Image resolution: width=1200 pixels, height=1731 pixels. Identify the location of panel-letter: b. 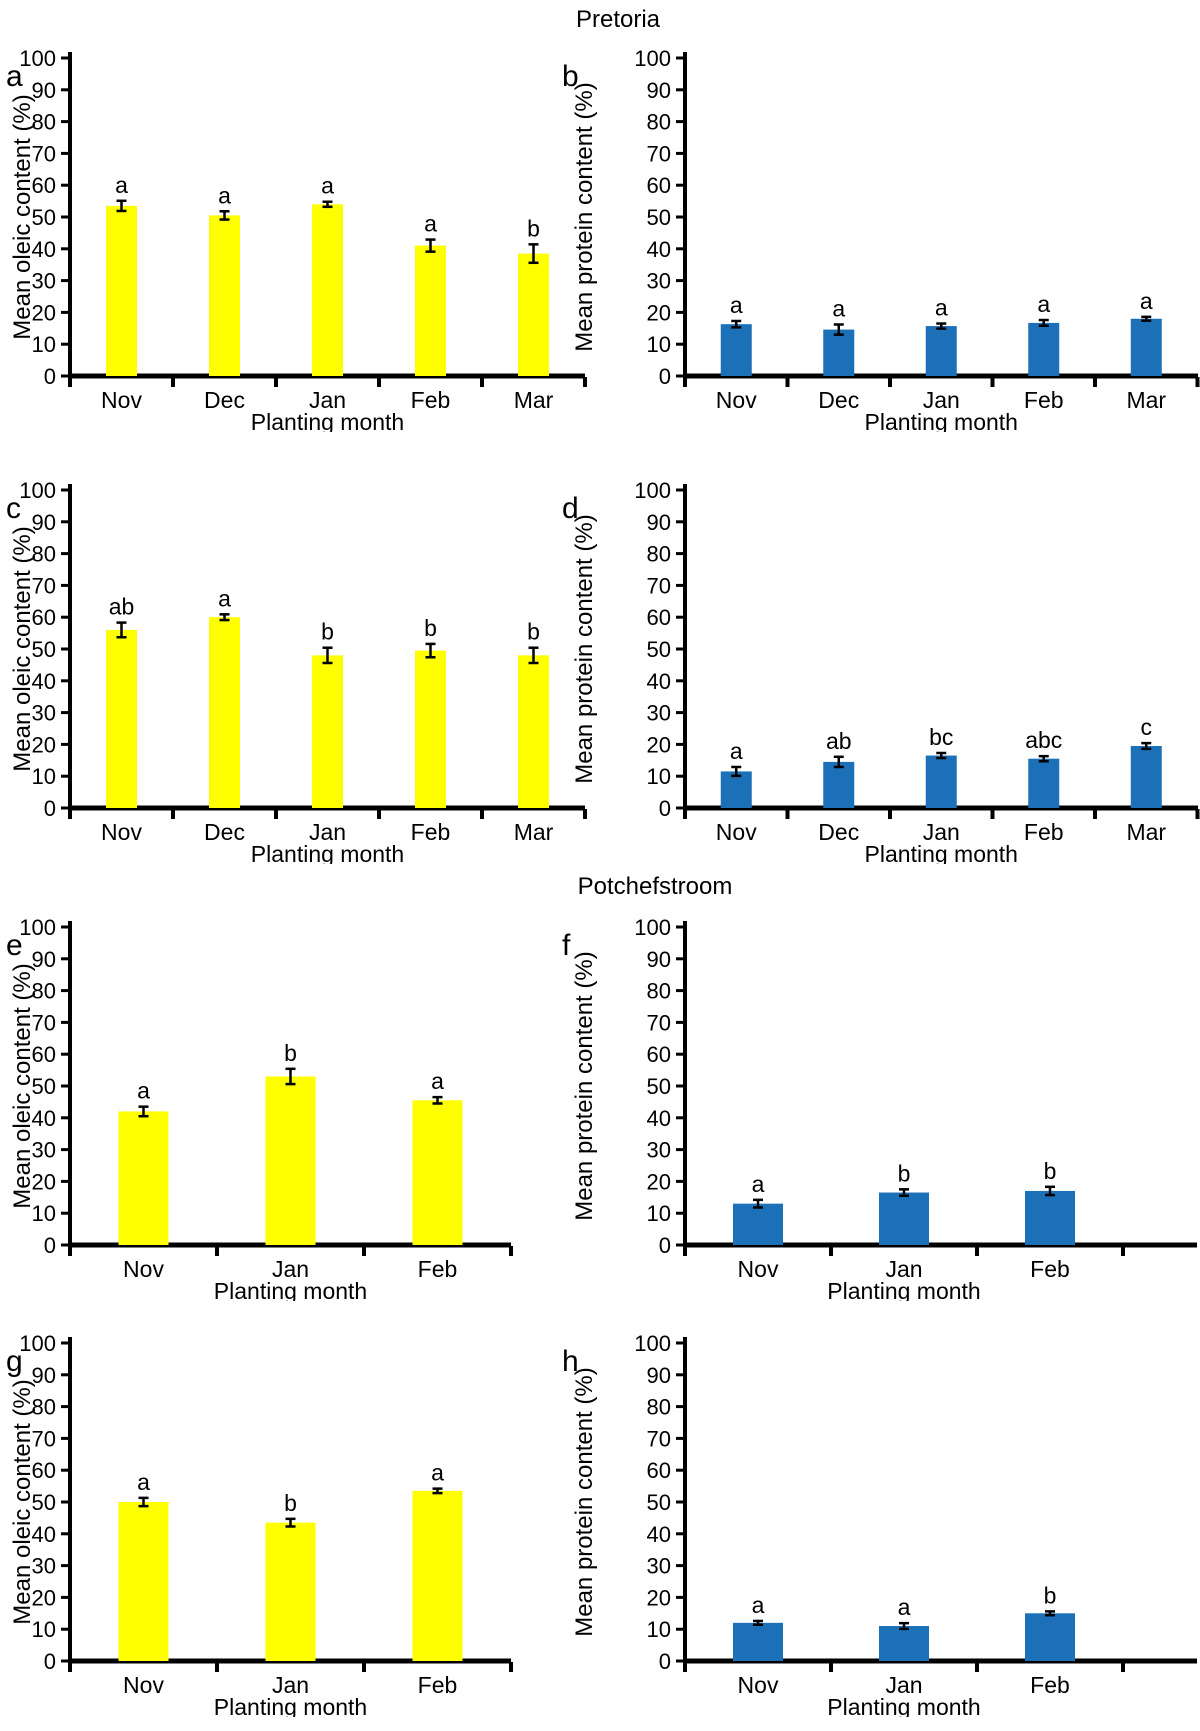
(570, 76).